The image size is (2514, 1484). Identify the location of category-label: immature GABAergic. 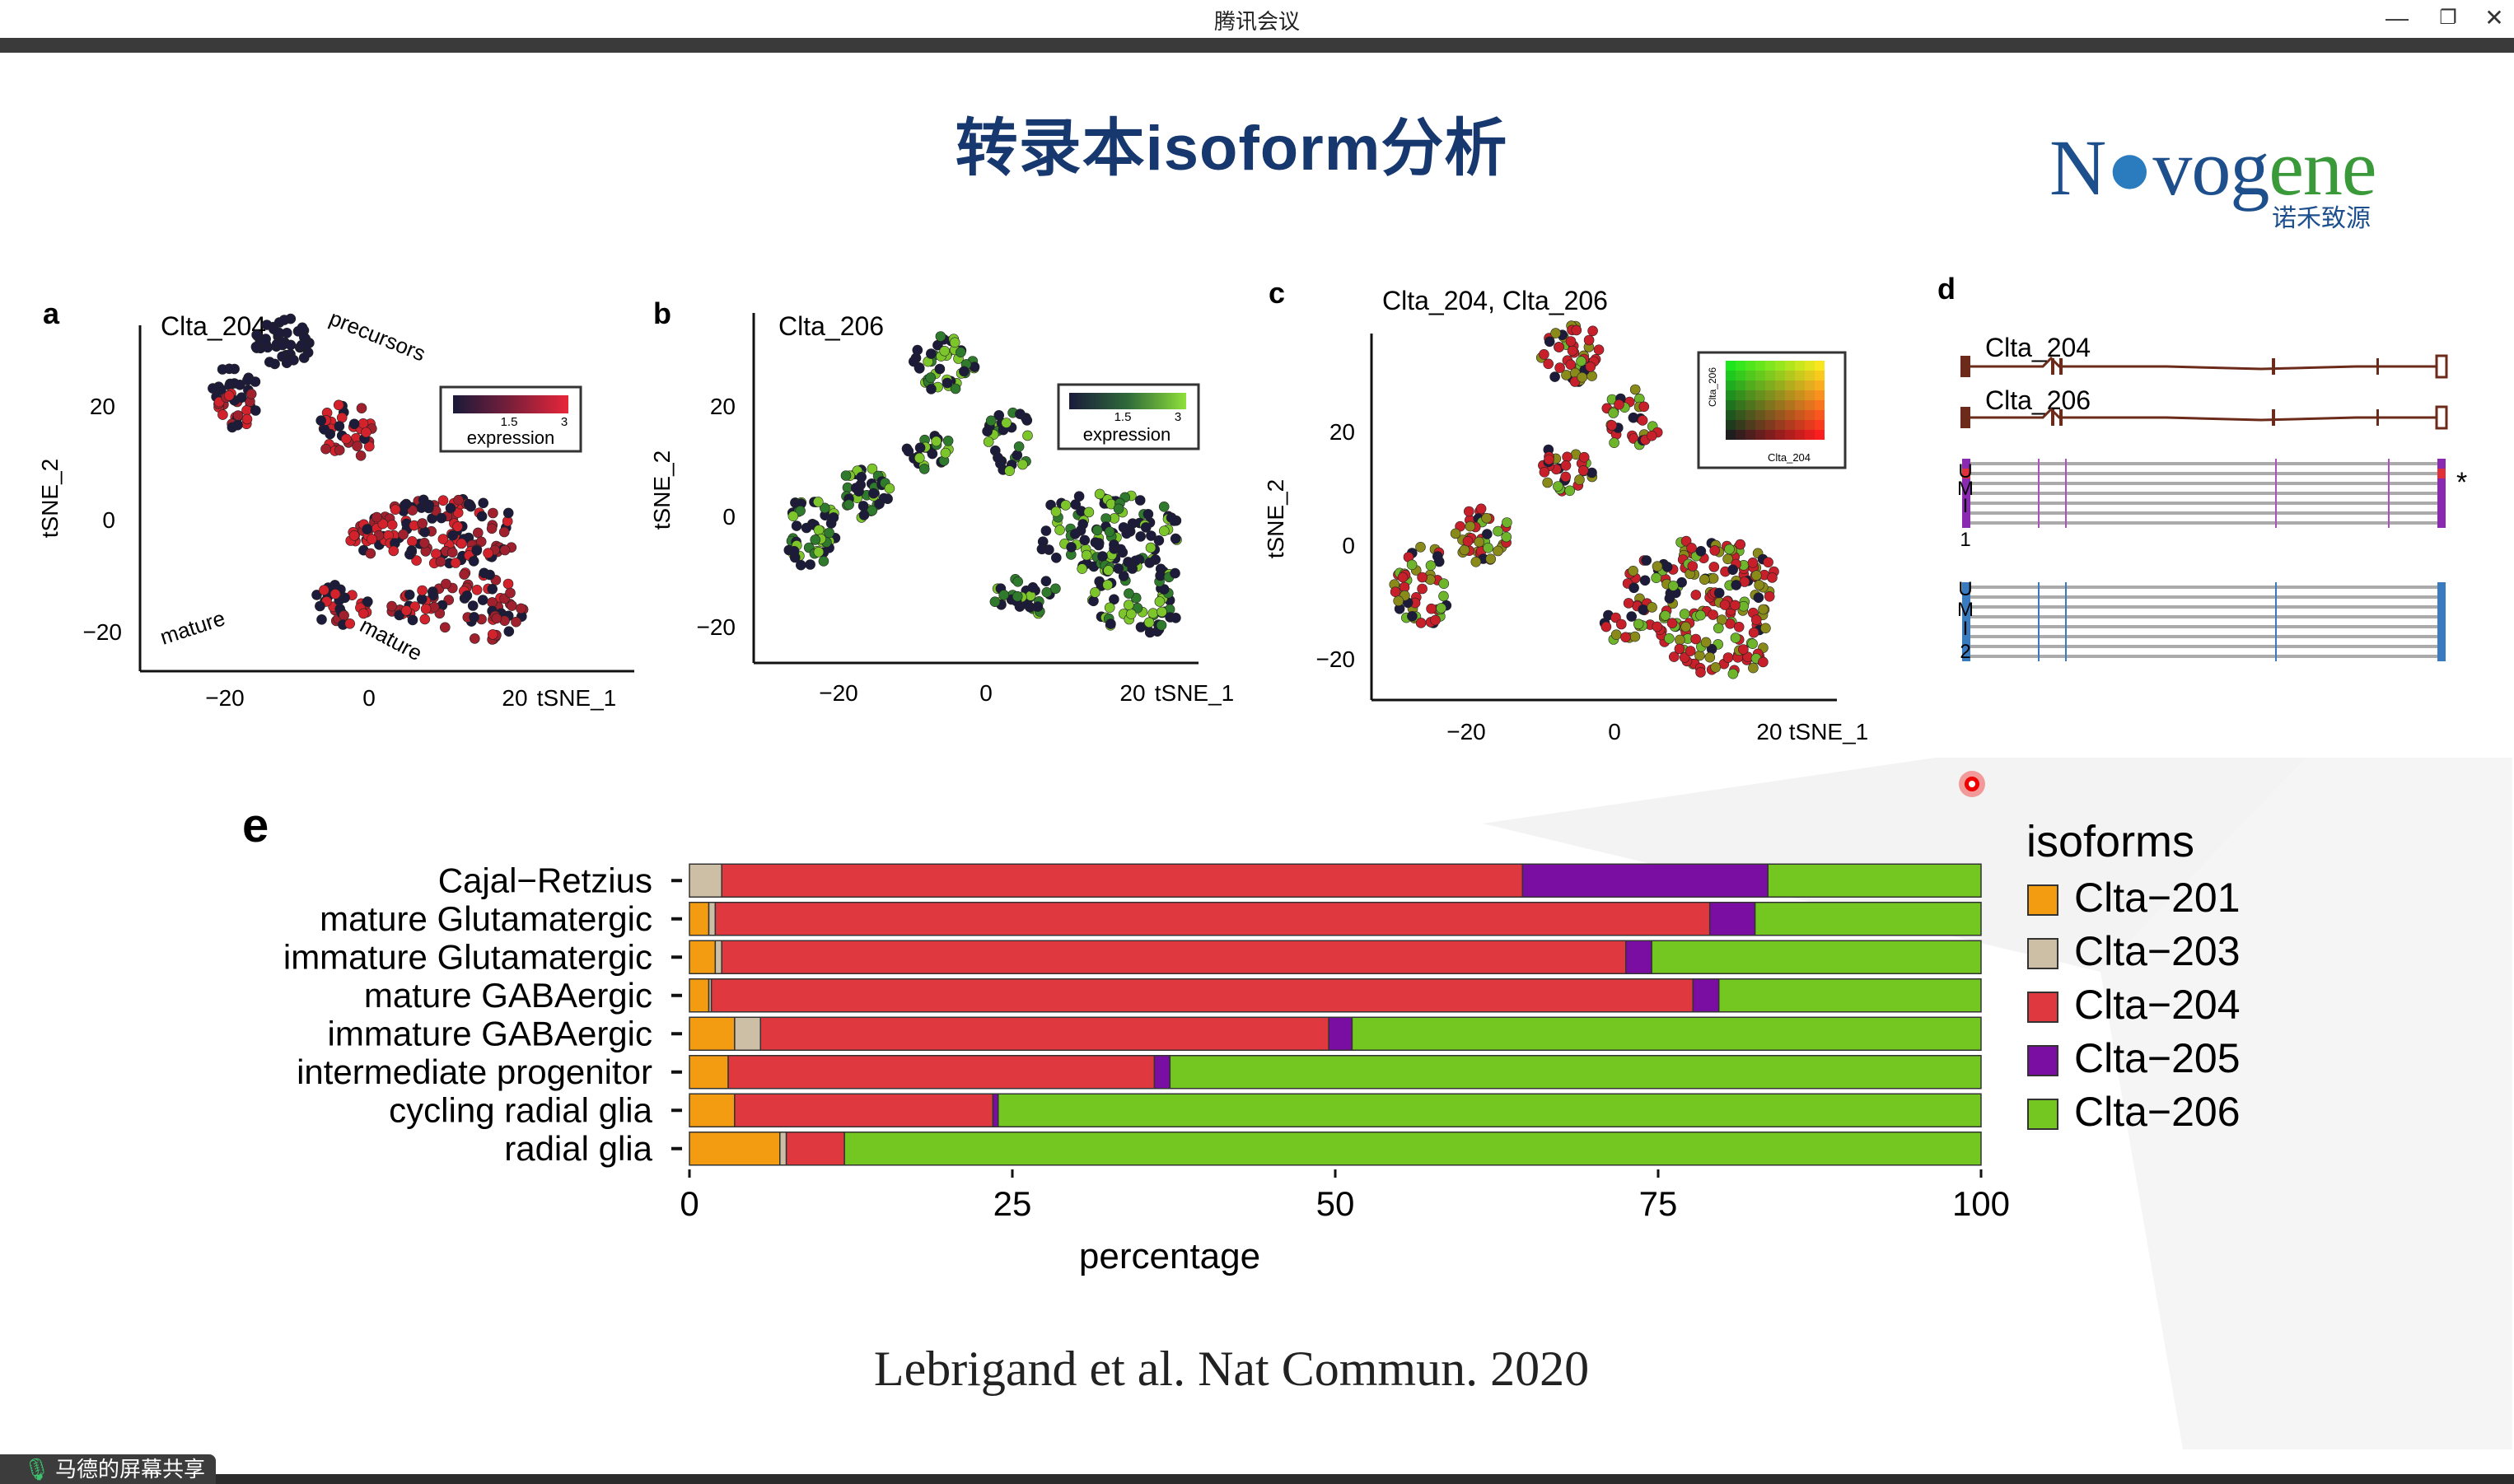
(490, 1033).